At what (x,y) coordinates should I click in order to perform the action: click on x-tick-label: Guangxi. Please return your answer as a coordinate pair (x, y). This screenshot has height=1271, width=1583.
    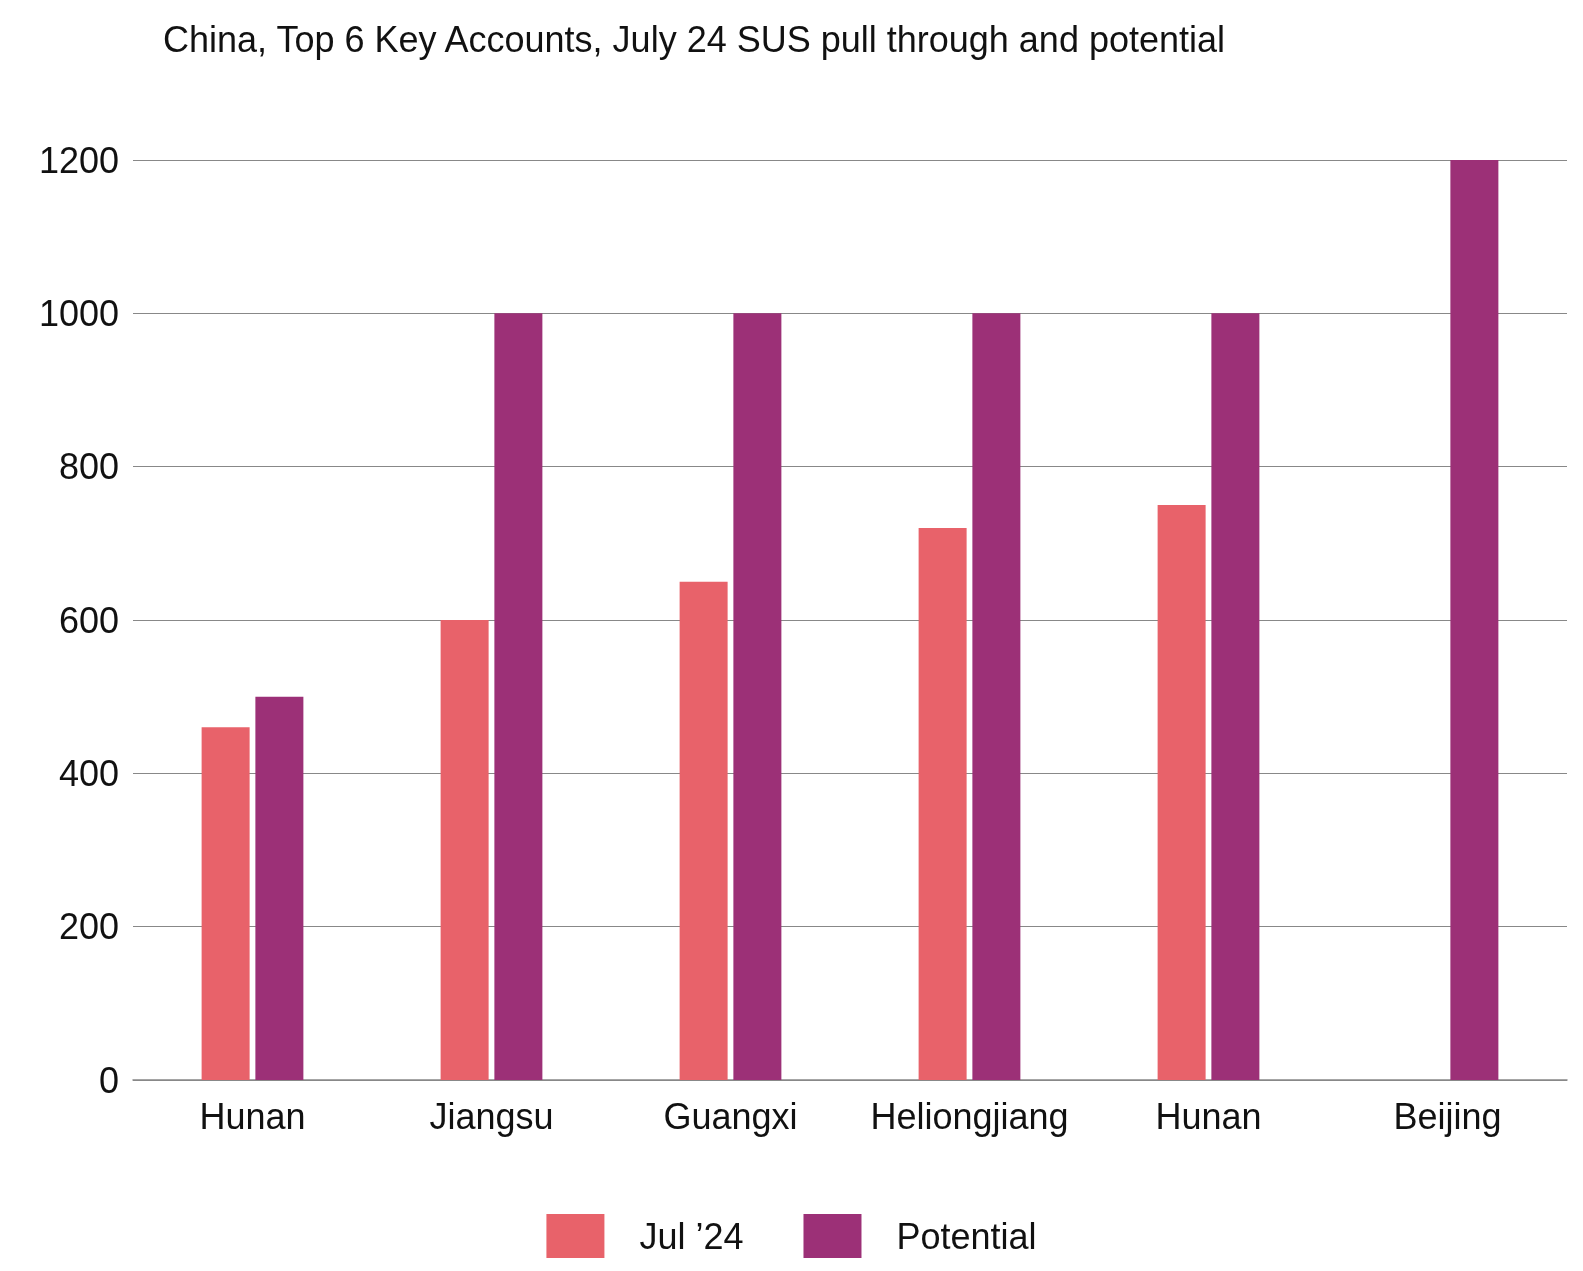
    Looking at the image, I should click on (730, 1116).